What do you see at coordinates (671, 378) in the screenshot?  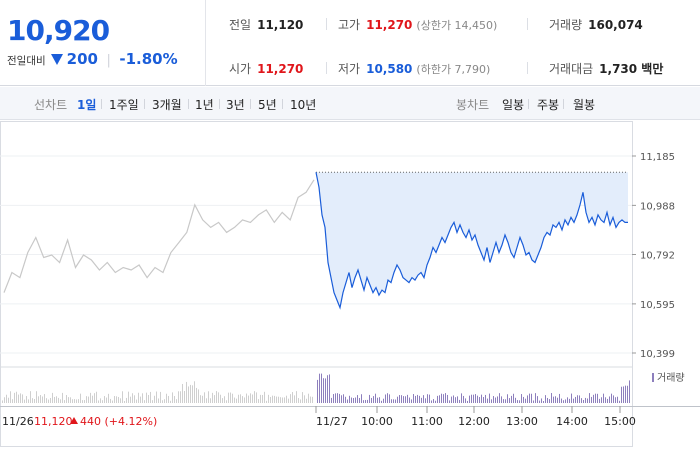 I see `volume-legend-label: 거래량` at bounding box center [671, 378].